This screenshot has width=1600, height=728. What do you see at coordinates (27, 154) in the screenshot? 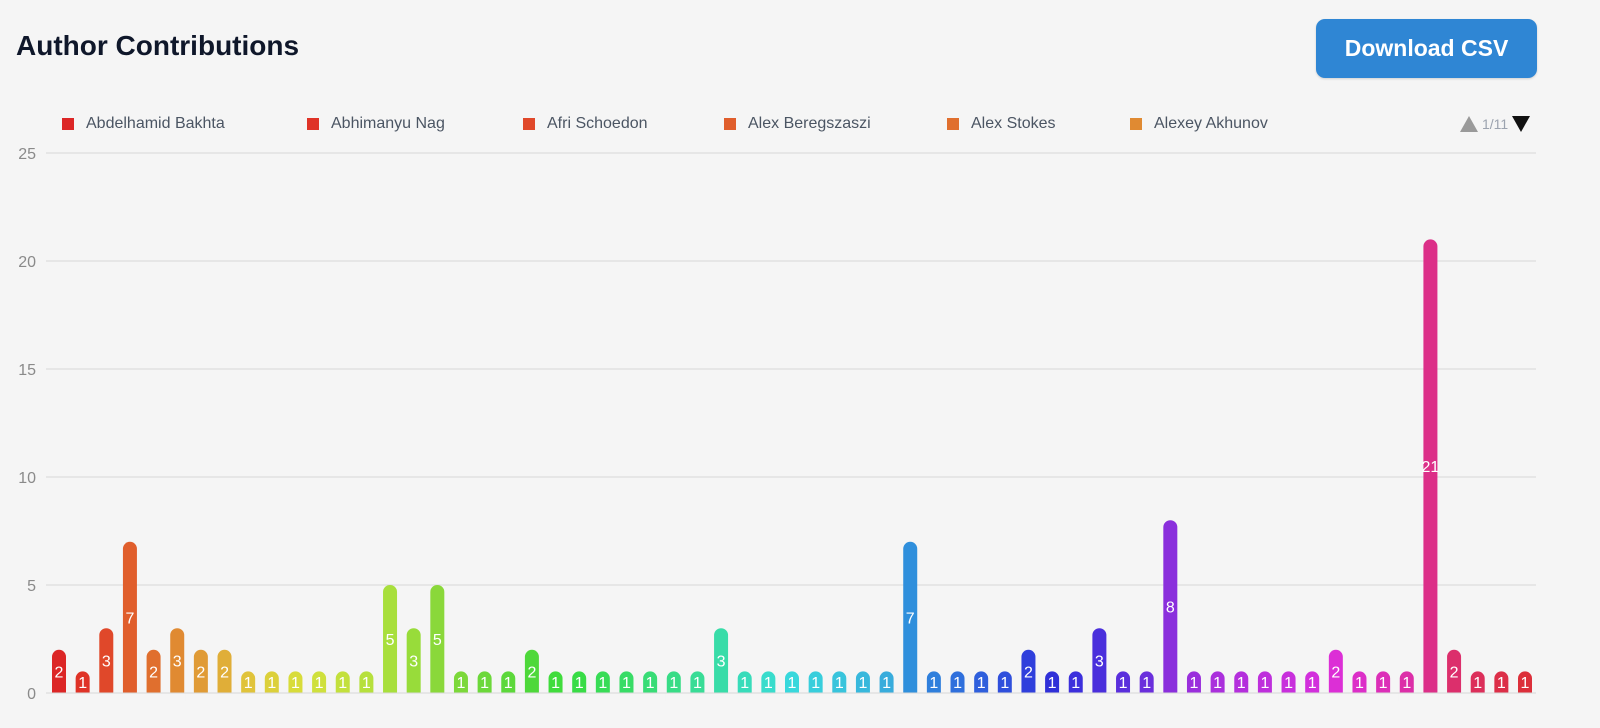
I see `y-tick-label: 25` at bounding box center [27, 154].